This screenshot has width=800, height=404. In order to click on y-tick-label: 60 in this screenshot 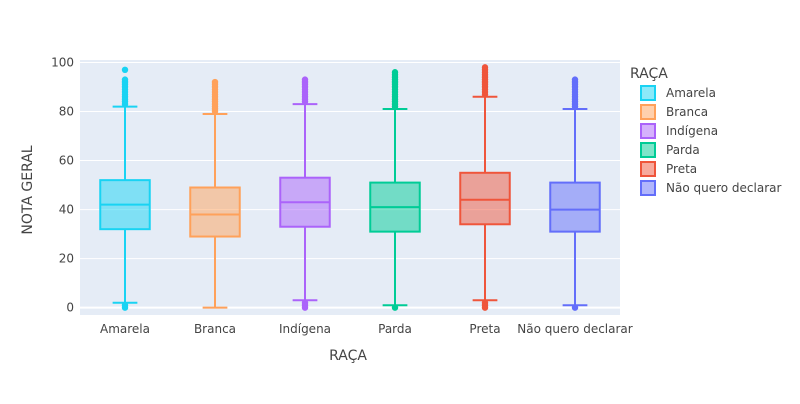, I will do `click(66, 161)`.